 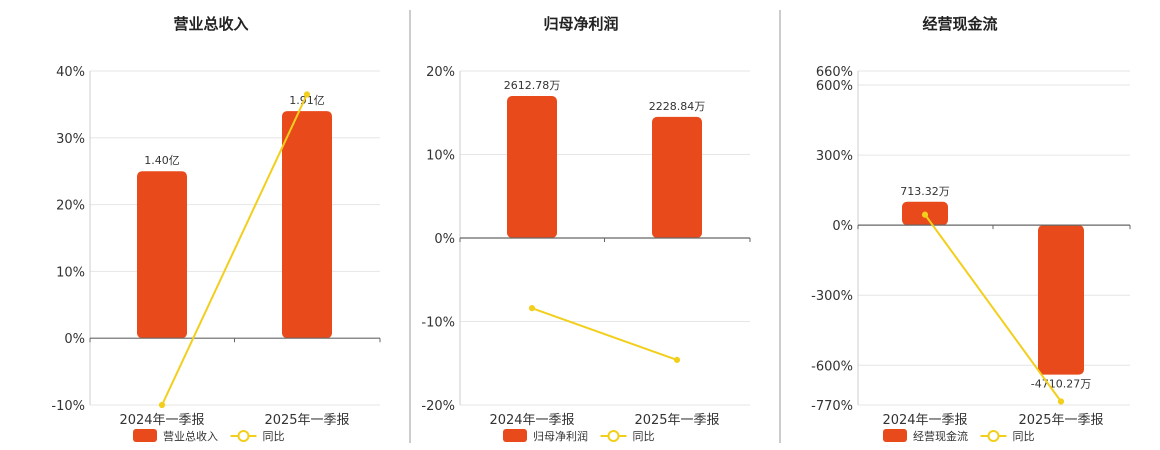 I want to click on y-tick-label: 300%, so click(x=834, y=156).